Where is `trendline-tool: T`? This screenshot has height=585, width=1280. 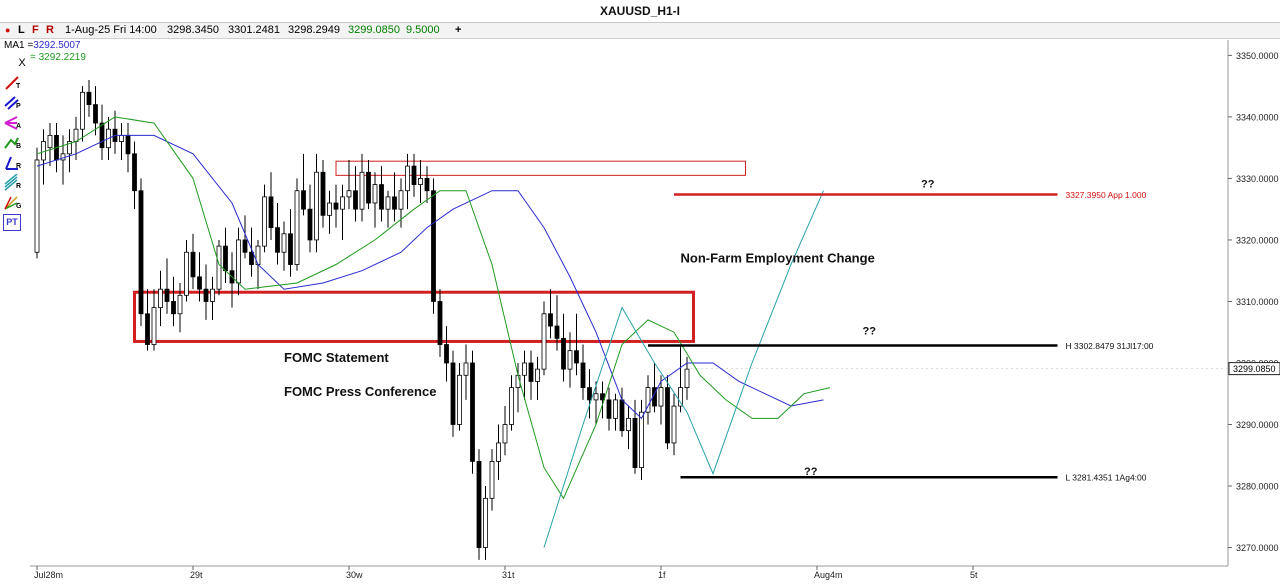
trendline-tool: T is located at coordinates (13, 83).